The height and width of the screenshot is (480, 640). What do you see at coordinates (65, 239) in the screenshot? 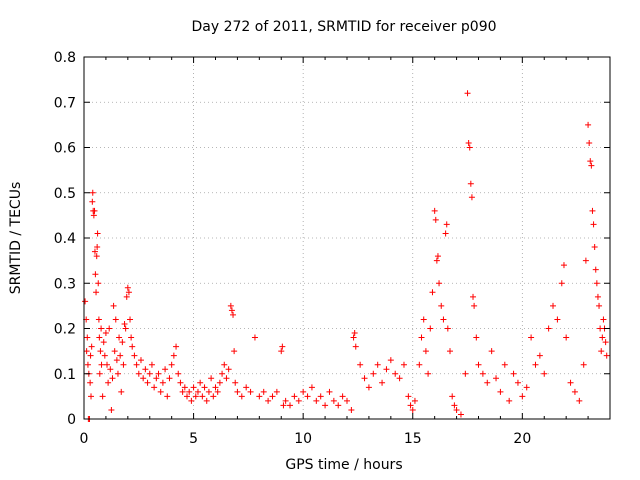
I see `y-tick-label: 0.4` at bounding box center [65, 239].